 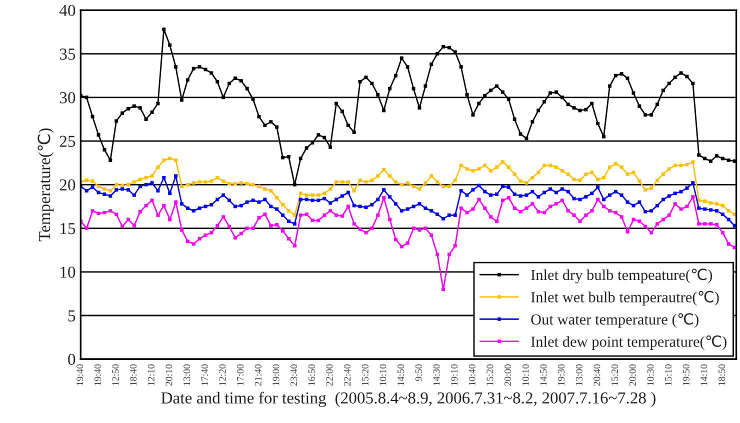 I want to click on x-tick-label: 9:50, so click(x=418, y=372).